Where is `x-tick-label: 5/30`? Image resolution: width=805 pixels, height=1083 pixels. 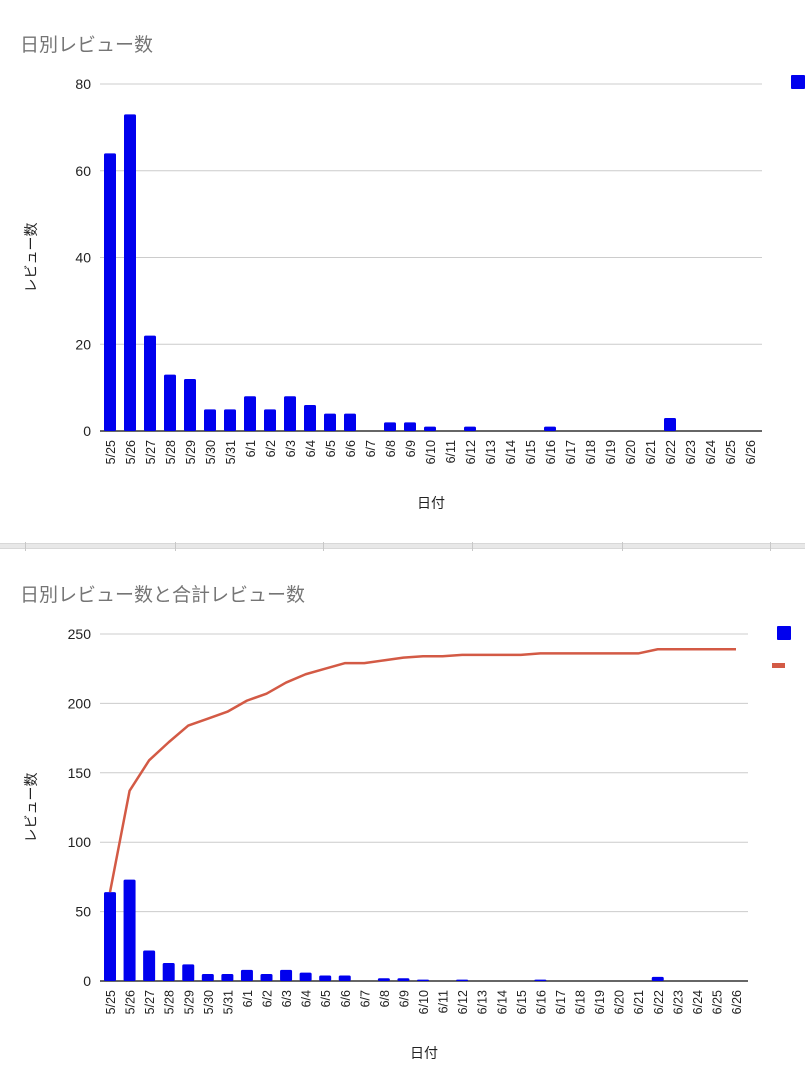 x-tick-label: 5/30 is located at coordinates (209, 1002).